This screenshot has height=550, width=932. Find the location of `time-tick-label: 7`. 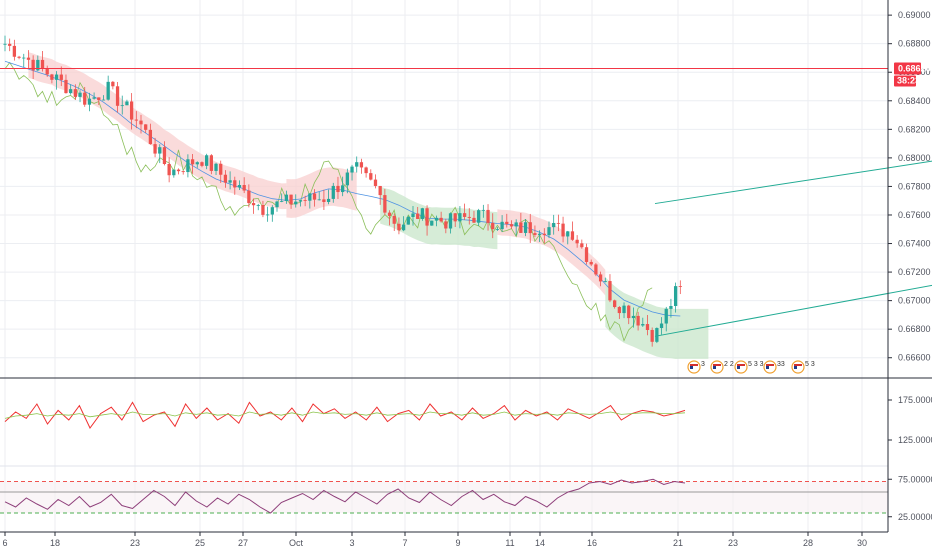

time-tick-label: 7 is located at coordinates (404, 543).